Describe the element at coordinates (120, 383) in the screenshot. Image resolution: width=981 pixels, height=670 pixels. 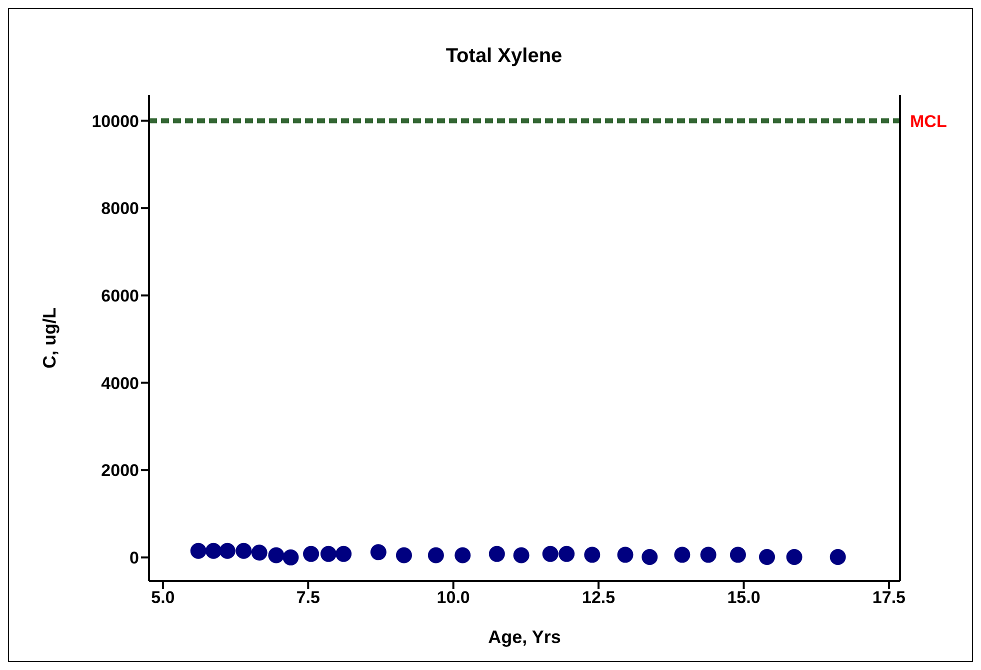
I see `y-tick-label: 4000` at that location.